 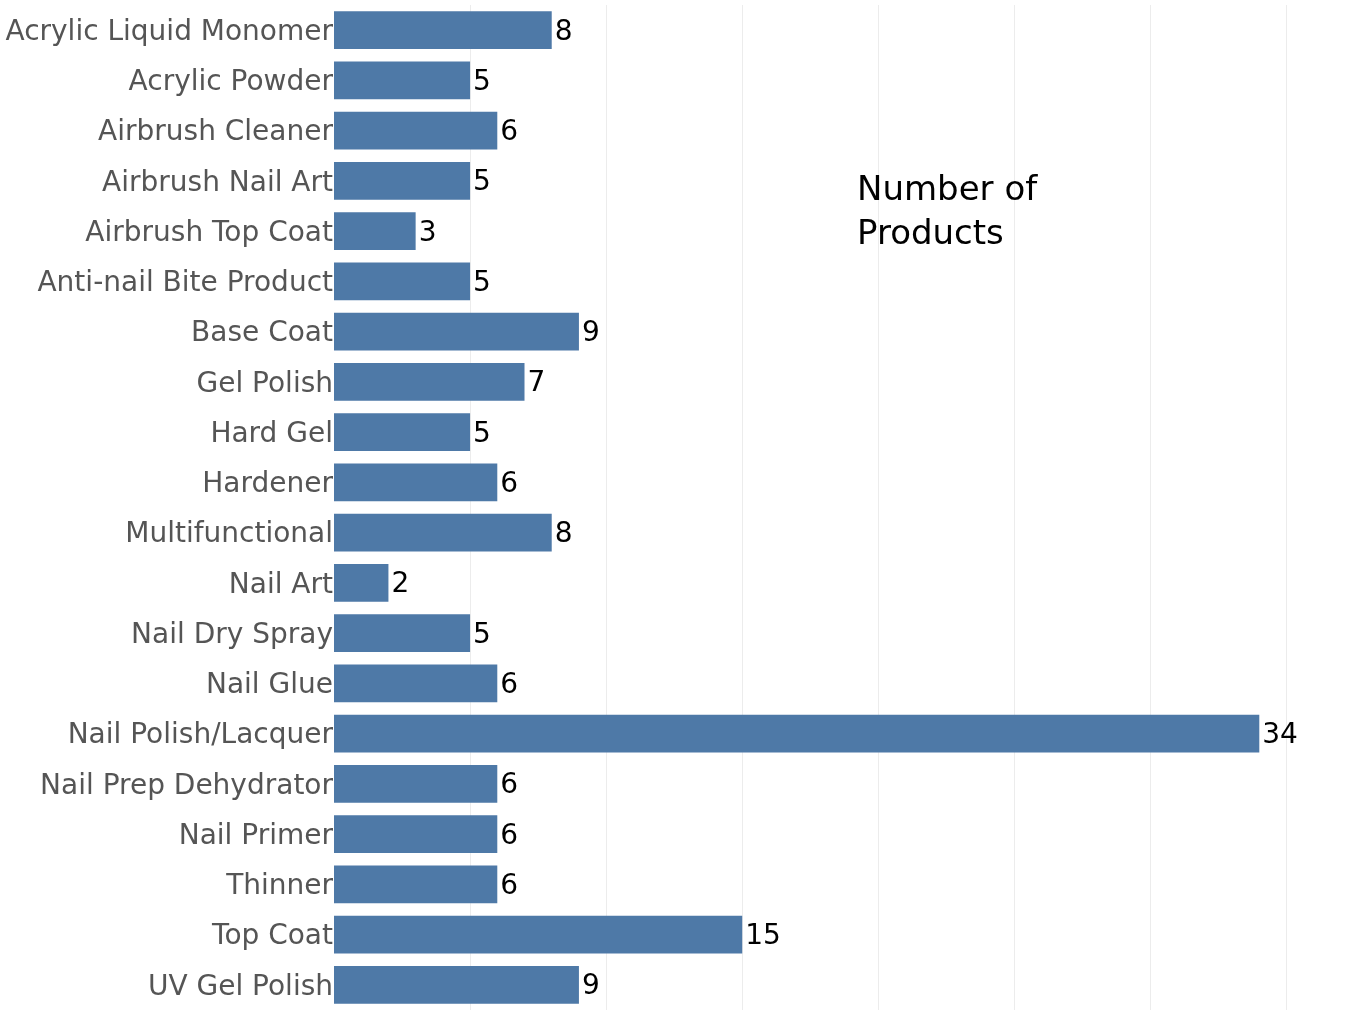 I want to click on data-label: 34, so click(x=1280, y=734).